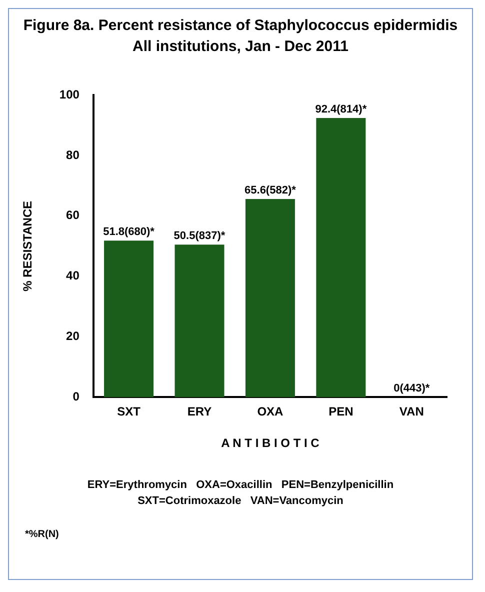 The width and height of the screenshot is (485, 592). I want to click on x-tick-label: PEN, so click(341, 411).